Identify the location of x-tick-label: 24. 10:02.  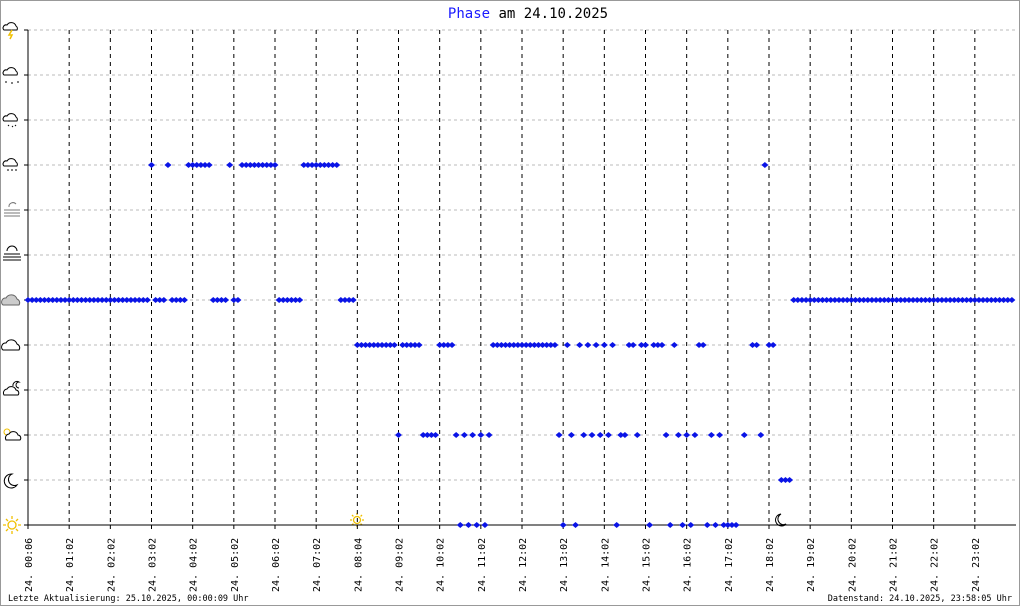
(441, 565).